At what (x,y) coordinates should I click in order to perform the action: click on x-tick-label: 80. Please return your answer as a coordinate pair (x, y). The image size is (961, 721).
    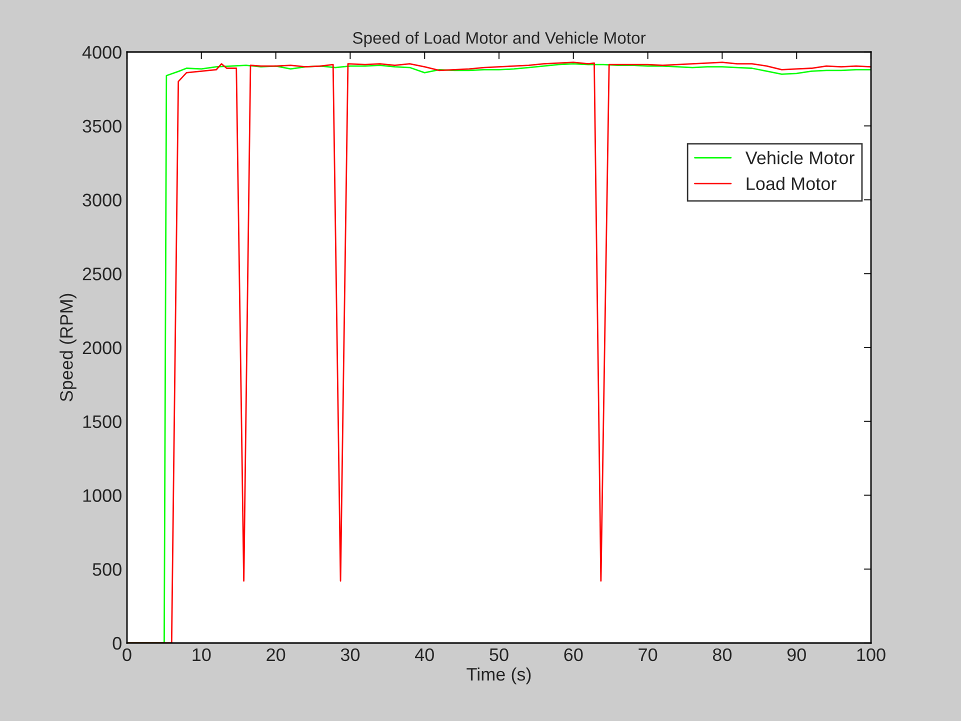
    Looking at the image, I should click on (722, 655).